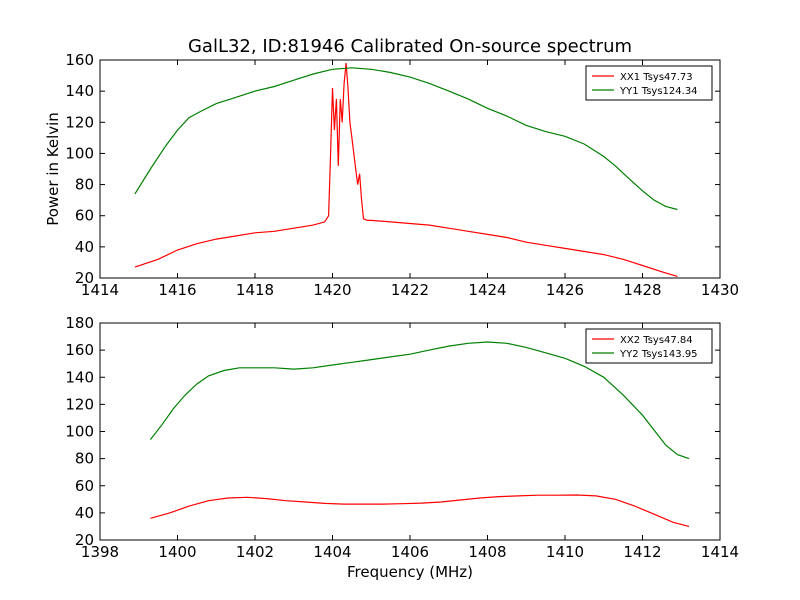 The width and height of the screenshot is (800, 600). I want to click on x-axis-label: Frequency (MHz), so click(410, 572).